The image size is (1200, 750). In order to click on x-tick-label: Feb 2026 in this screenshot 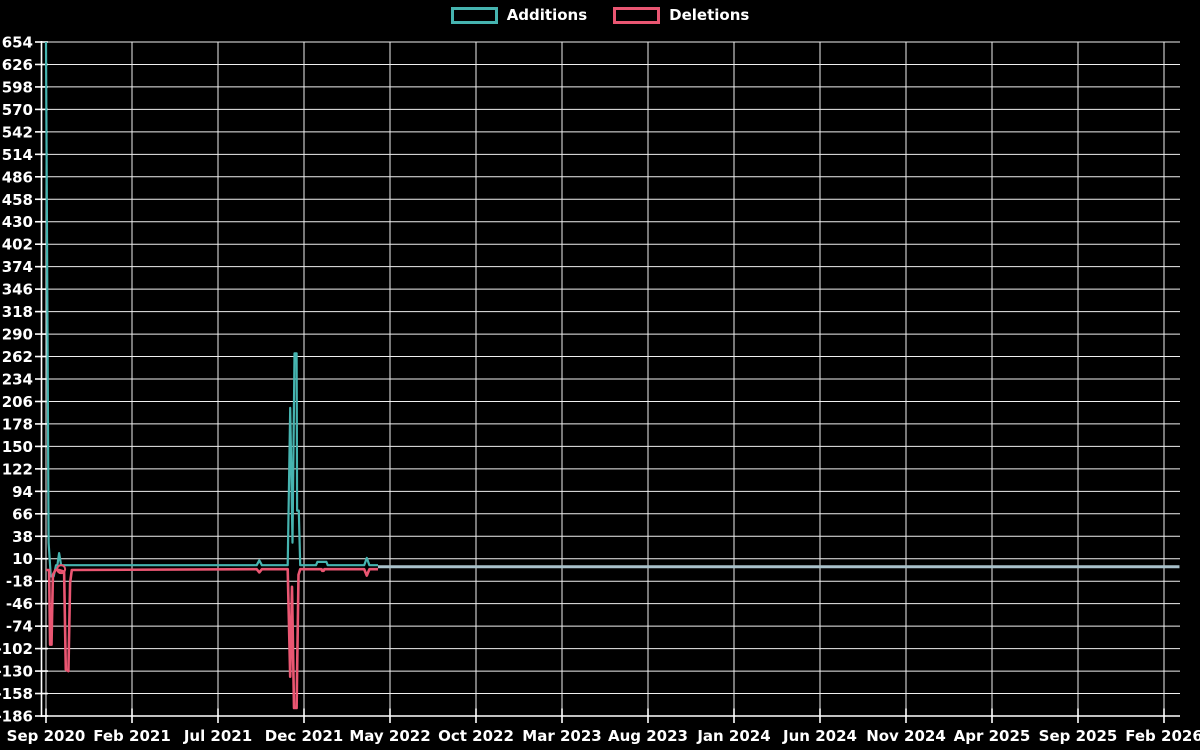, I will do `click(1162, 736)`.